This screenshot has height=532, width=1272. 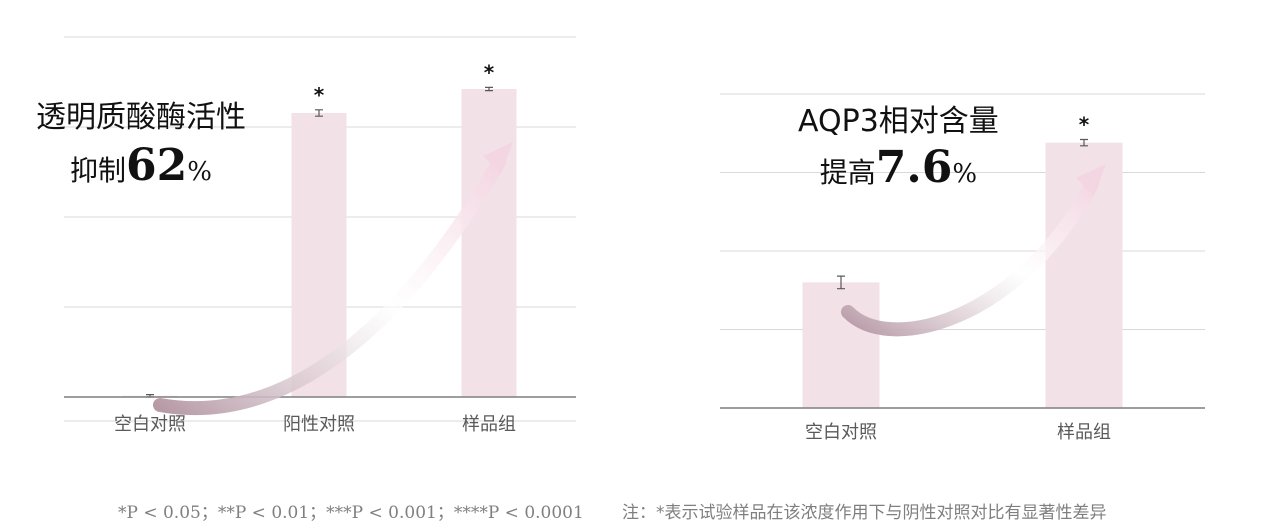 I want to click on right-callout-prefix: 提高, so click(x=847, y=172).